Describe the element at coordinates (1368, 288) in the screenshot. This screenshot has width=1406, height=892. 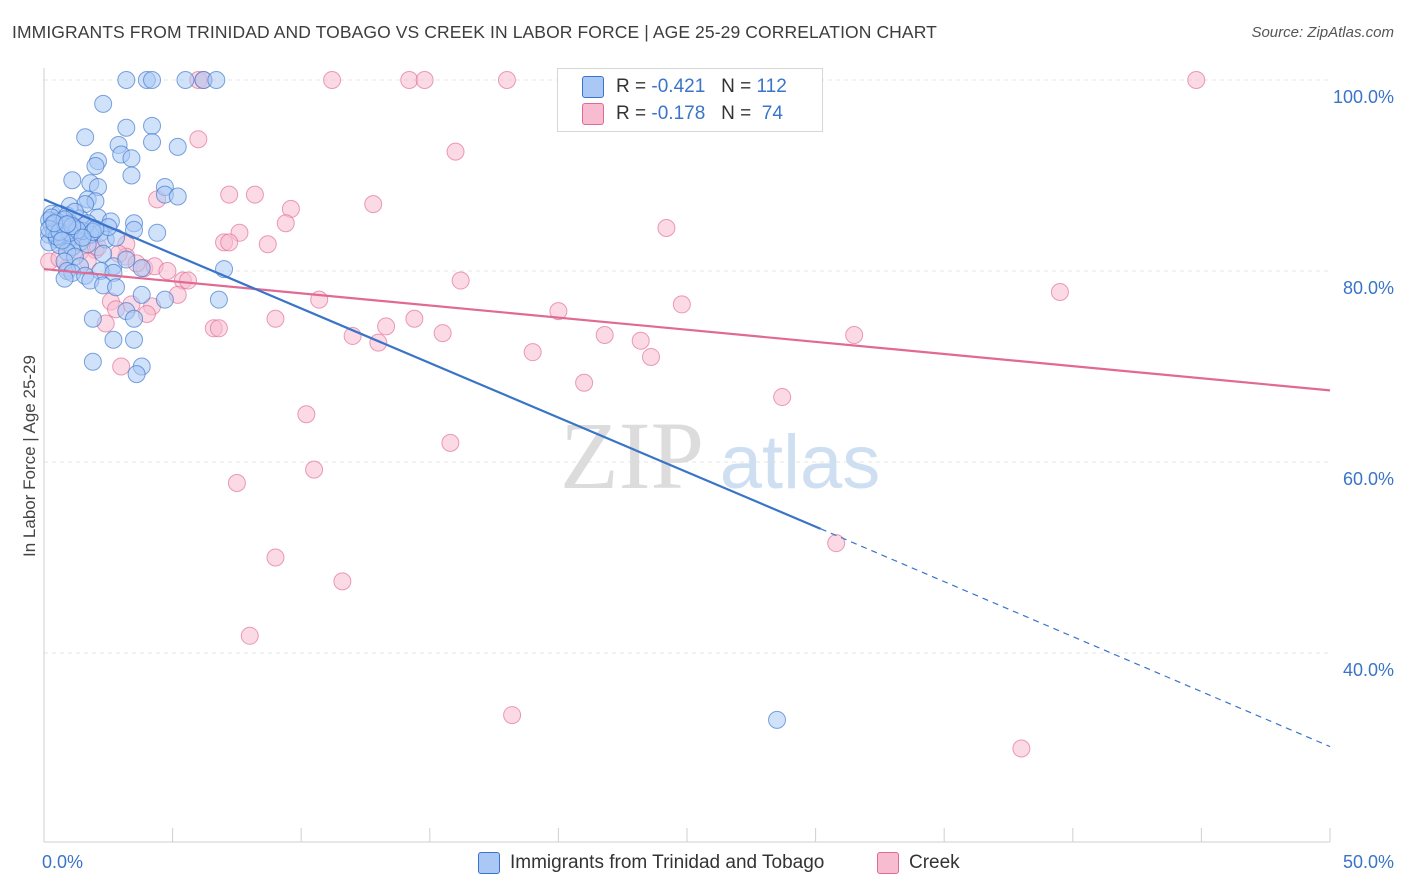
I see `y-tick-label-80: 80.0%` at that location.